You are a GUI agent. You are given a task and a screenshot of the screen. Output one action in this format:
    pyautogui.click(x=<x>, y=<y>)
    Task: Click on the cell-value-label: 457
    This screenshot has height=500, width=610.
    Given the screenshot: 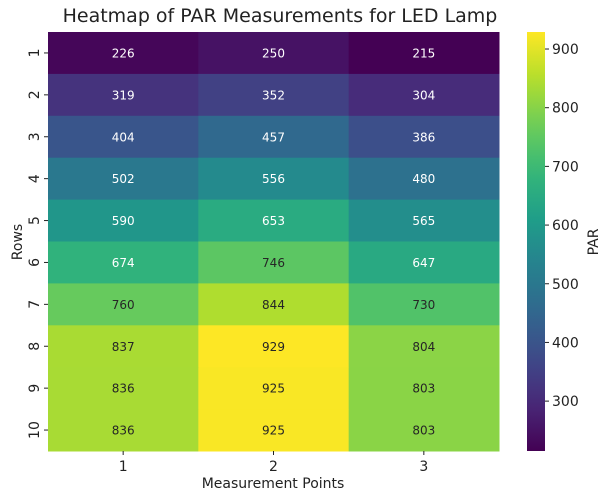 What is the action you would take?
    pyautogui.click(x=273, y=137)
    